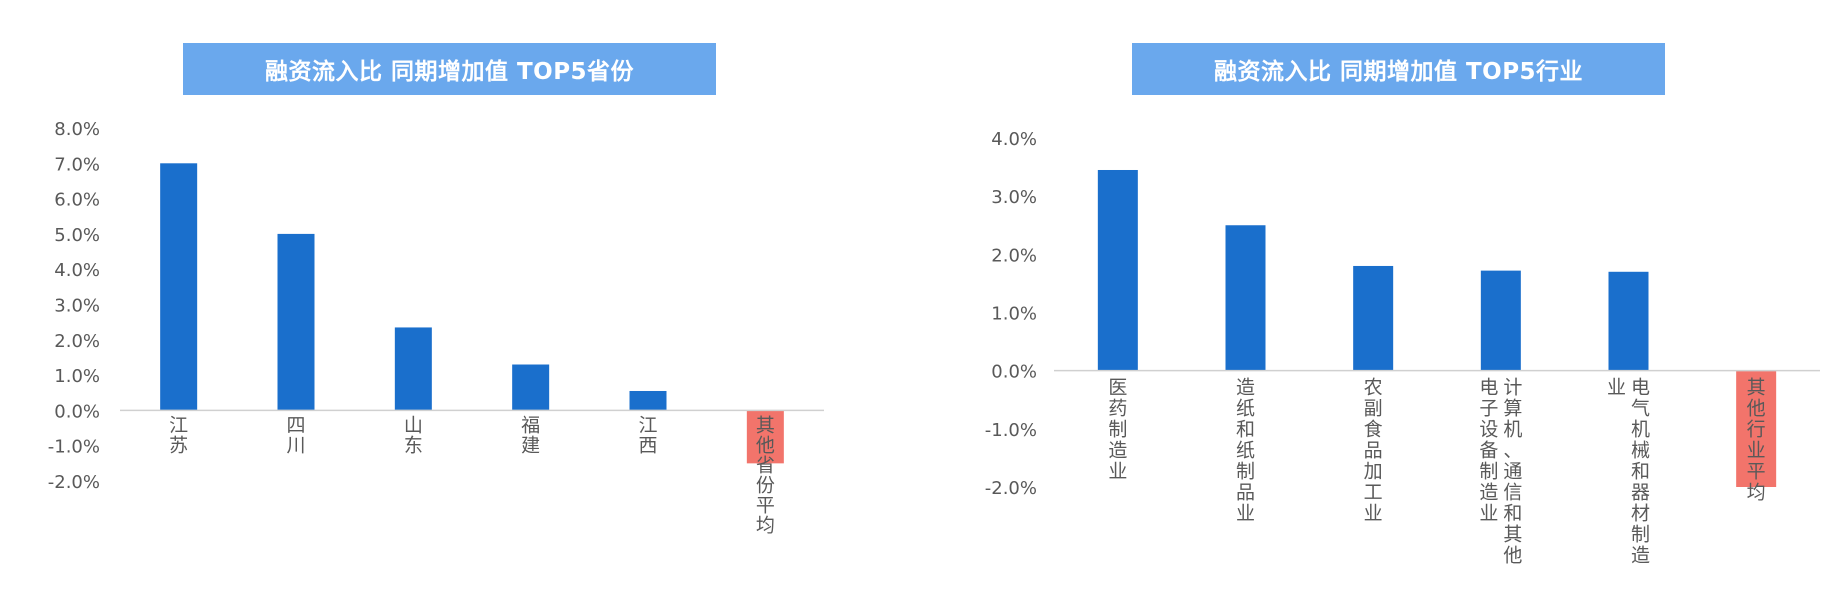  Describe the element at coordinates (295, 435) in the screenshot. I see `category-label: 四川` at that location.